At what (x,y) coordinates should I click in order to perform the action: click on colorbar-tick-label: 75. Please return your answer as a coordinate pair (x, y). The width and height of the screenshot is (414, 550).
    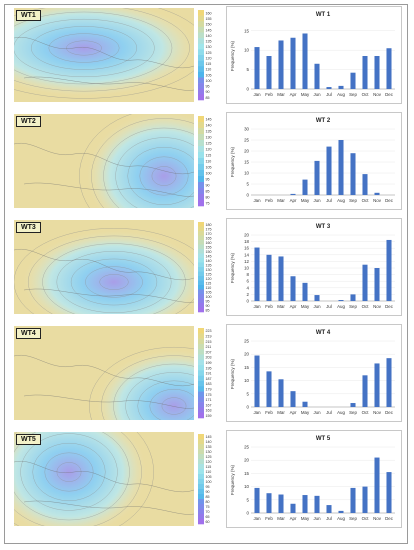
    Looking at the image, I should click on (208, 204).